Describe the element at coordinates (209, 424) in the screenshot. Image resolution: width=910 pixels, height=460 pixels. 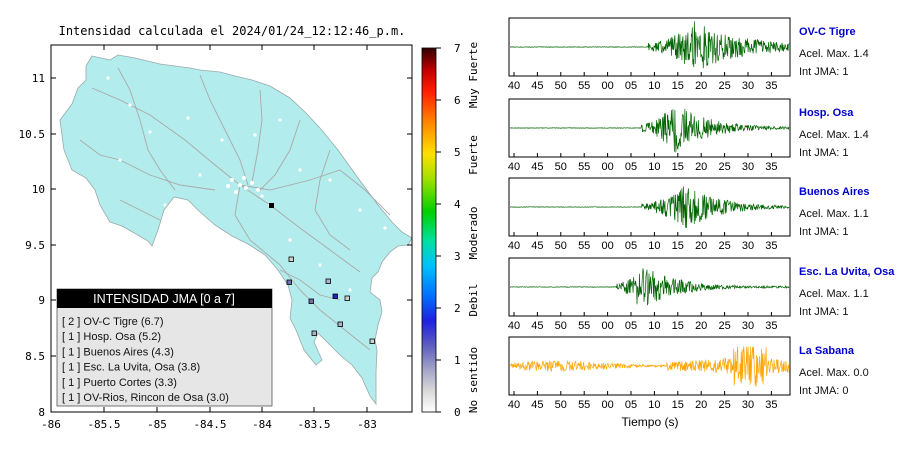
I see `map-x-tick-label: -84.5` at that location.